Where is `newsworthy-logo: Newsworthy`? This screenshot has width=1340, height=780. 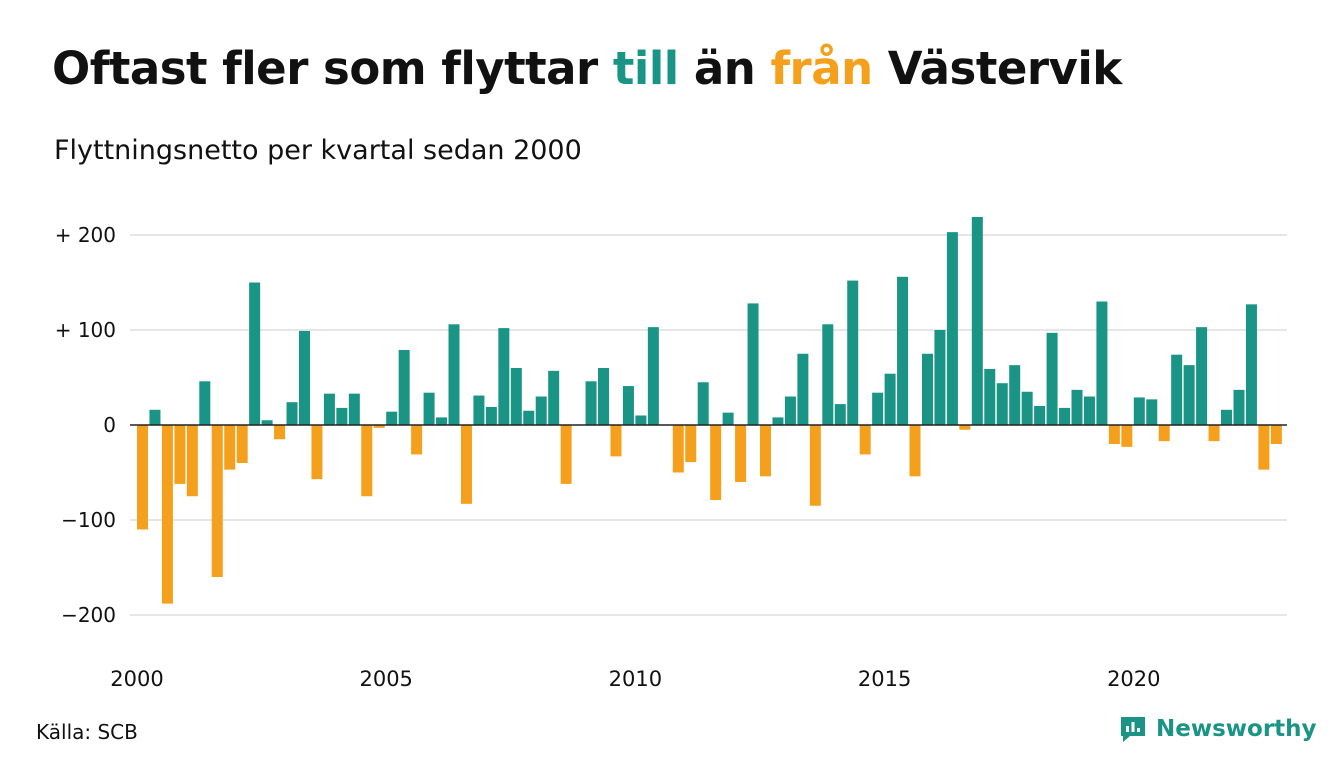 newsworthy-logo: Newsworthy is located at coordinates (1217, 729).